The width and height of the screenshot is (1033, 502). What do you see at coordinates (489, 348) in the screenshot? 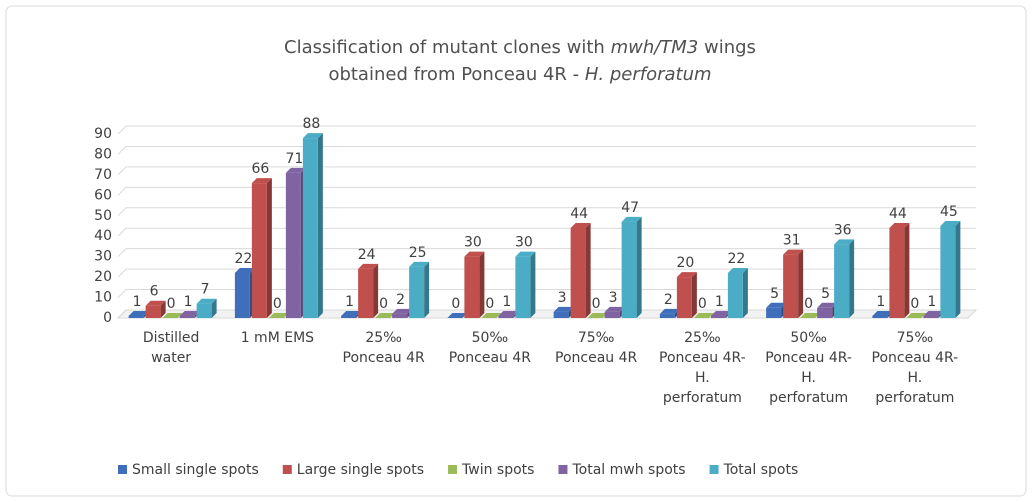
I see `x-tick-label: 50‰ Ponceau 4R` at bounding box center [489, 348].